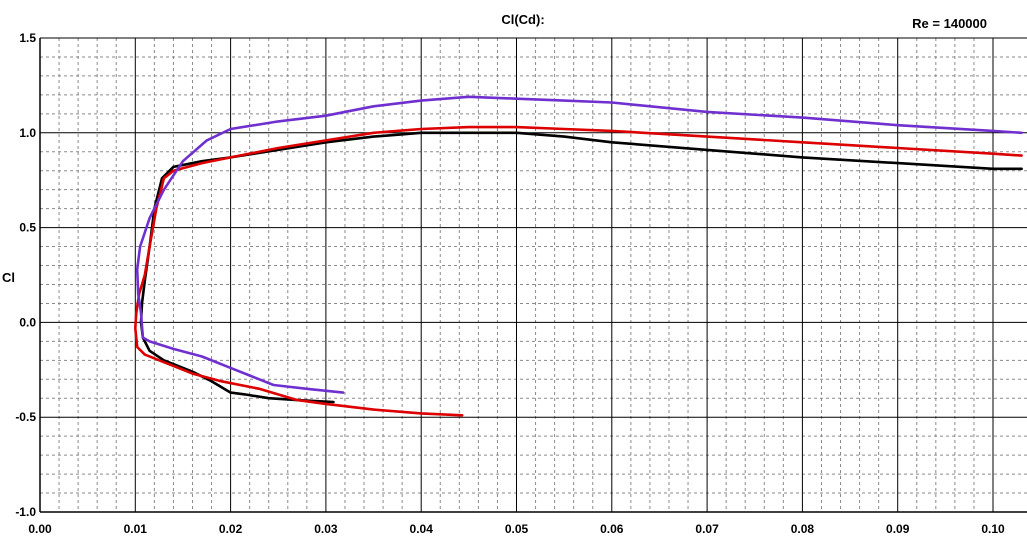 The image size is (1027, 546). Describe the element at coordinates (27, 133) in the screenshot. I see `y-tick-label: 1.0` at that location.